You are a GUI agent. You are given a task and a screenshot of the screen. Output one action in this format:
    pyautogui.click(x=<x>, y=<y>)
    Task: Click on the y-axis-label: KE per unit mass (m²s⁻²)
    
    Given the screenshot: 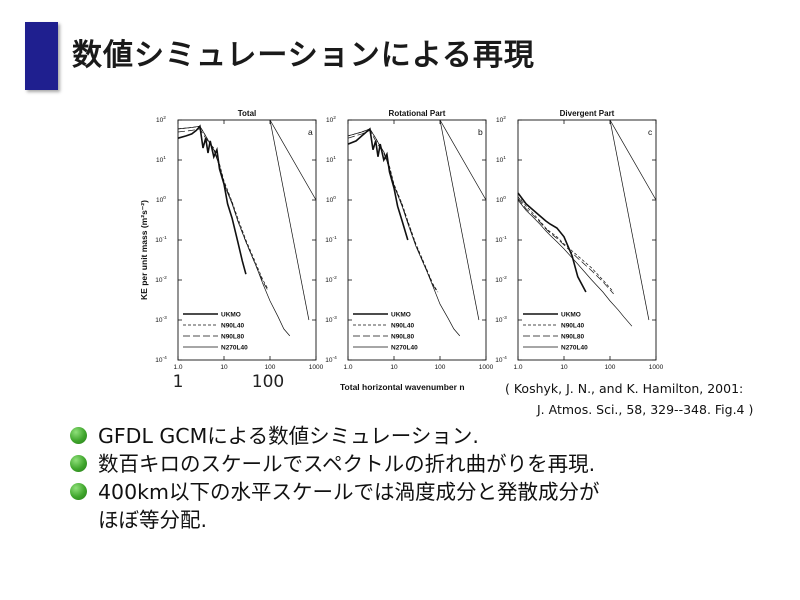 What is the action you would take?
    pyautogui.click(x=144, y=250)
    